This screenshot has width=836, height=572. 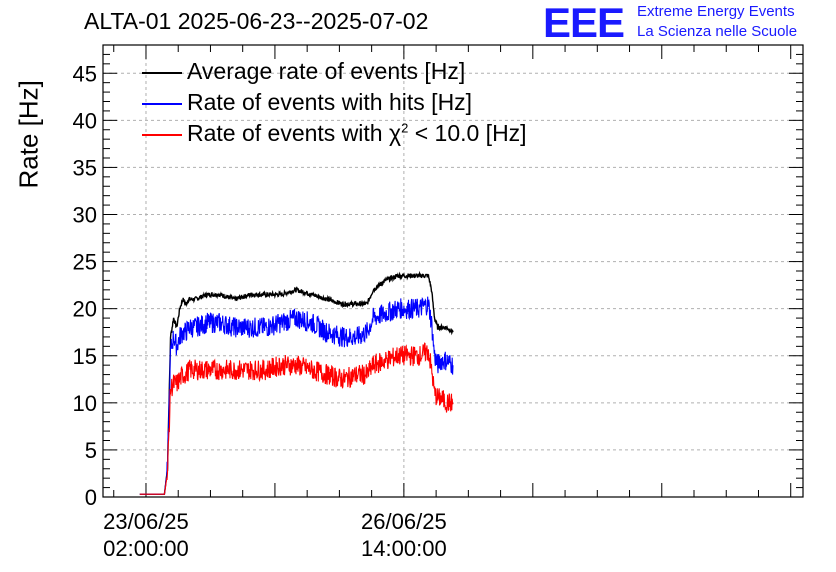 I want to click on y-tick-label: 0, so click(x=91, y=497).